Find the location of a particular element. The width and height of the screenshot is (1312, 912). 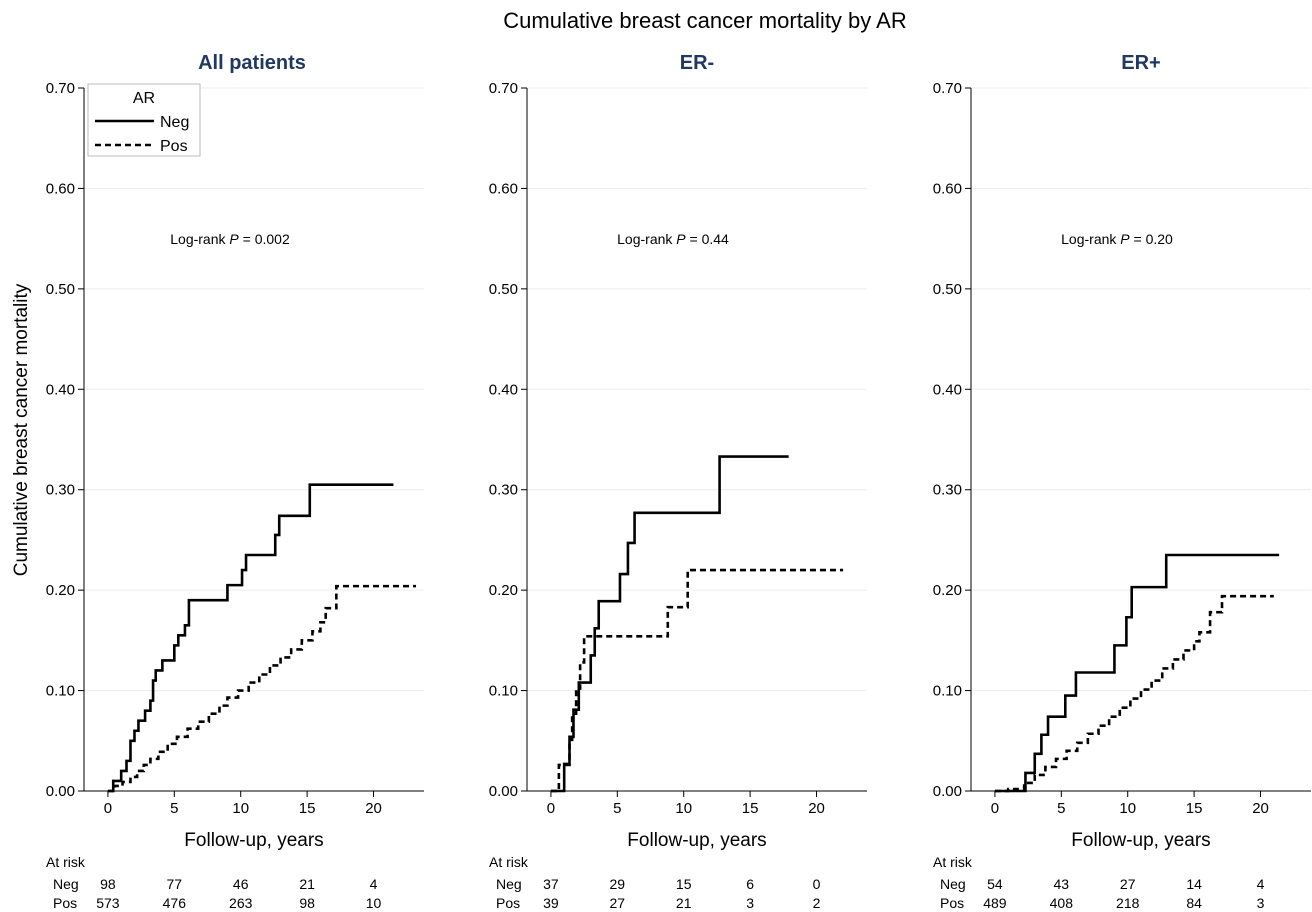

at-risk-count: 476 is located at coordinates (175, 903).